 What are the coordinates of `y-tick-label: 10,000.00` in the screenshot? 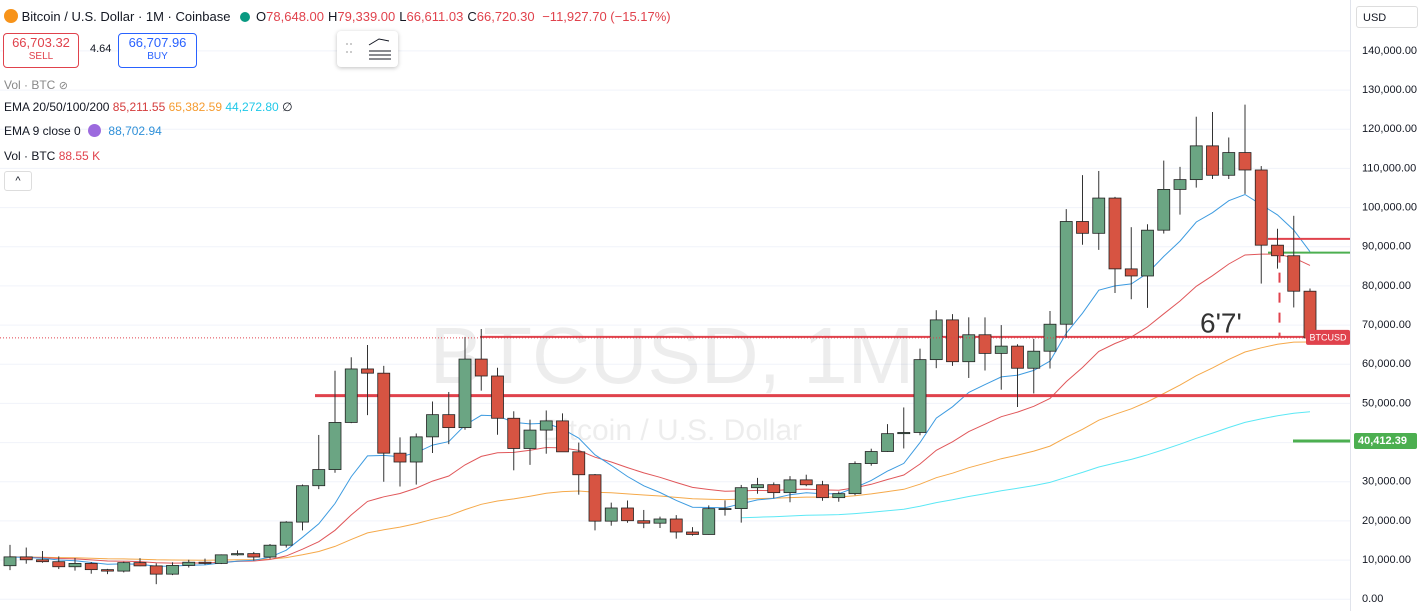 It's located at (1386, 560).